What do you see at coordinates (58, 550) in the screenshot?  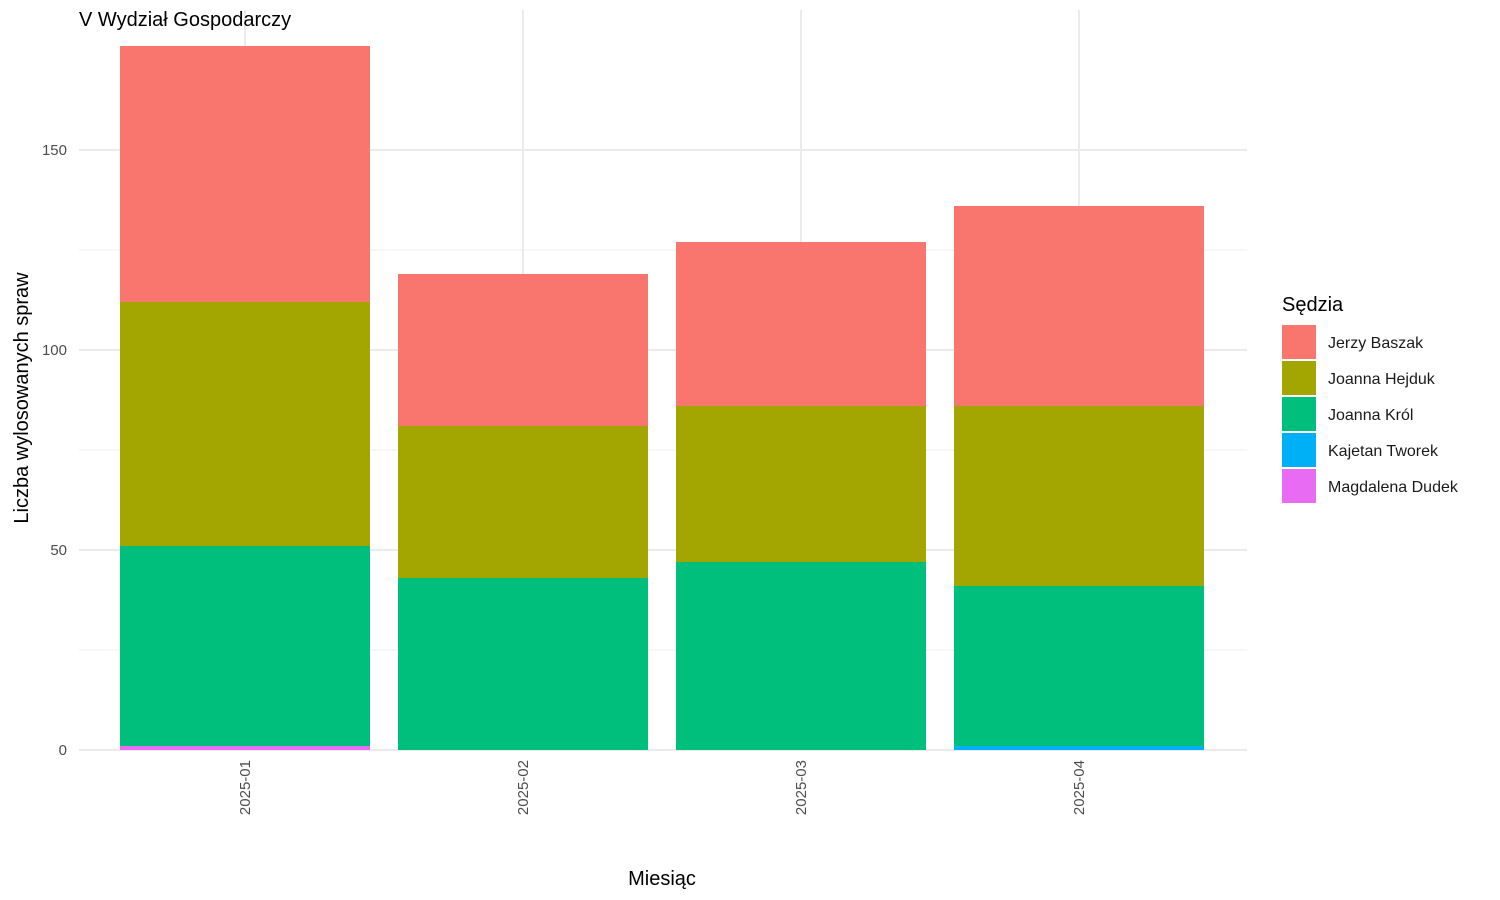 I see `y-tick-label: 50` at bounding box center [58, 550].